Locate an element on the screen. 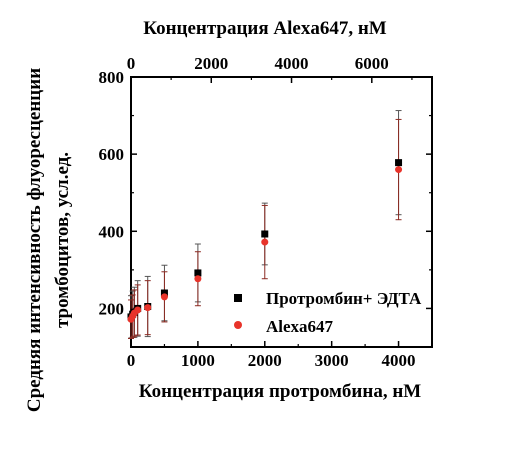 The height and width of the screenshot is (466, 510). x-tick-label-0: 0 is located at coordinates (131, 360).